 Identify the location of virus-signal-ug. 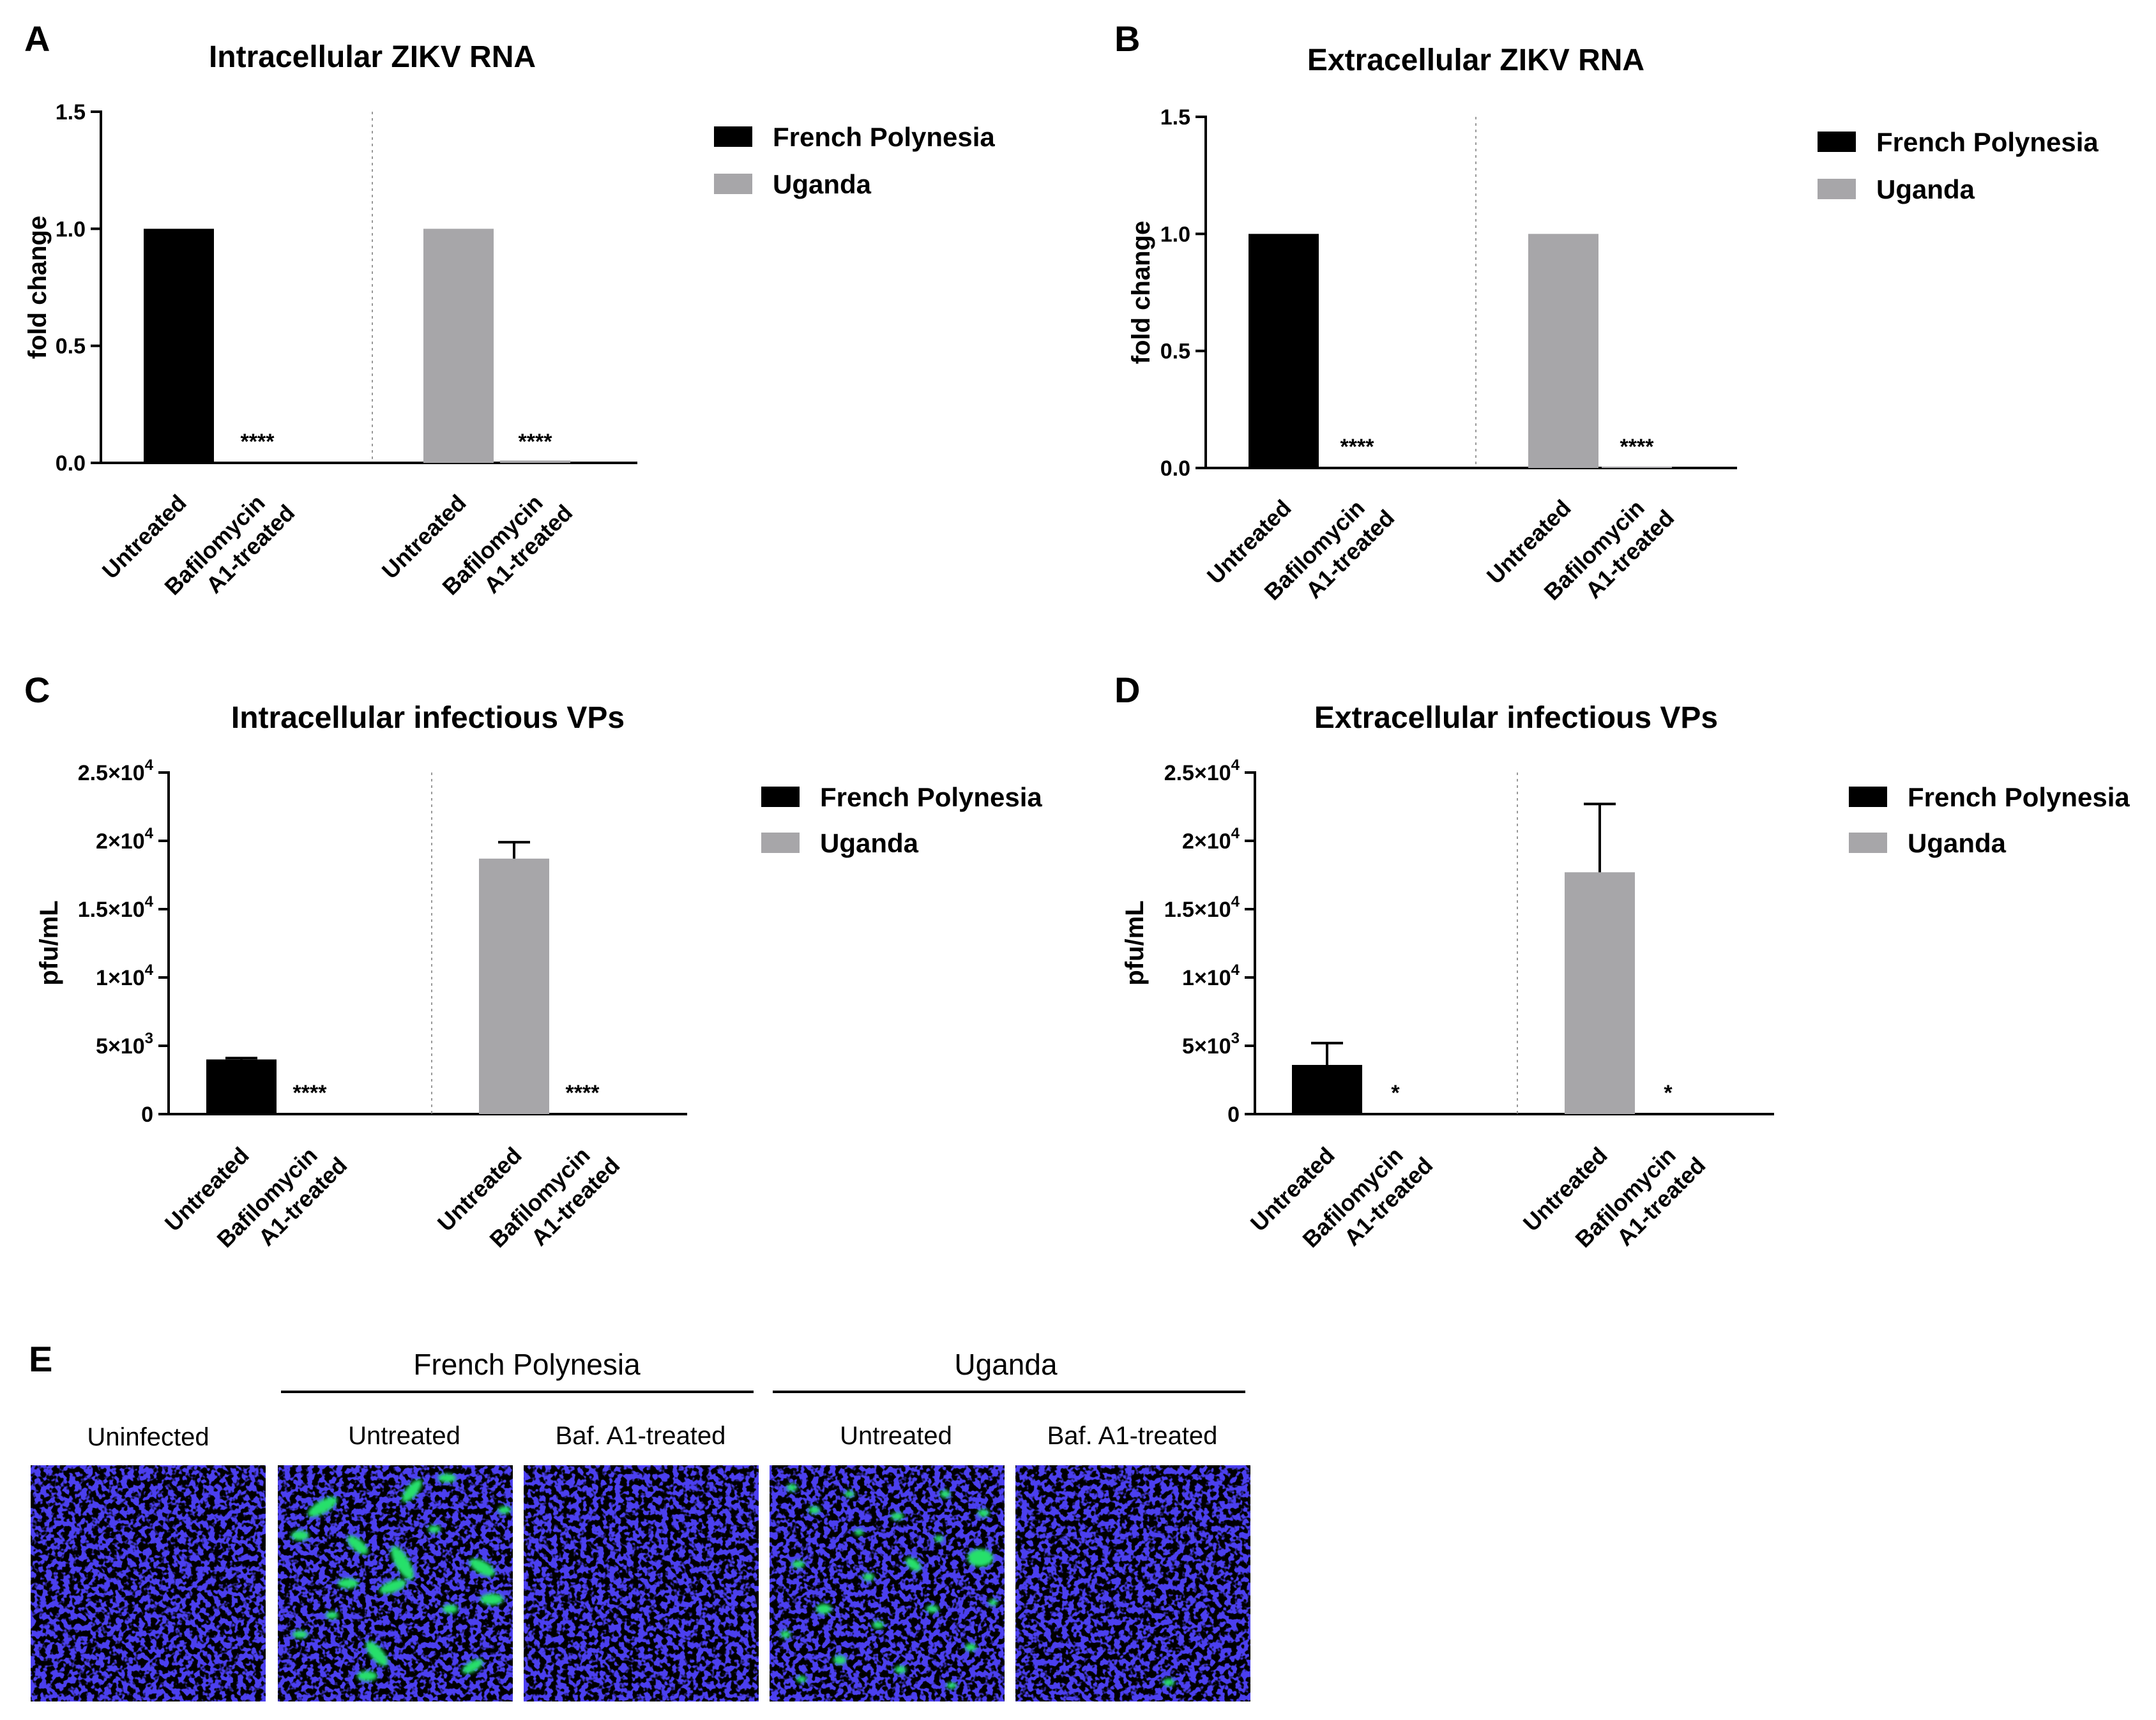
(889, 1586).